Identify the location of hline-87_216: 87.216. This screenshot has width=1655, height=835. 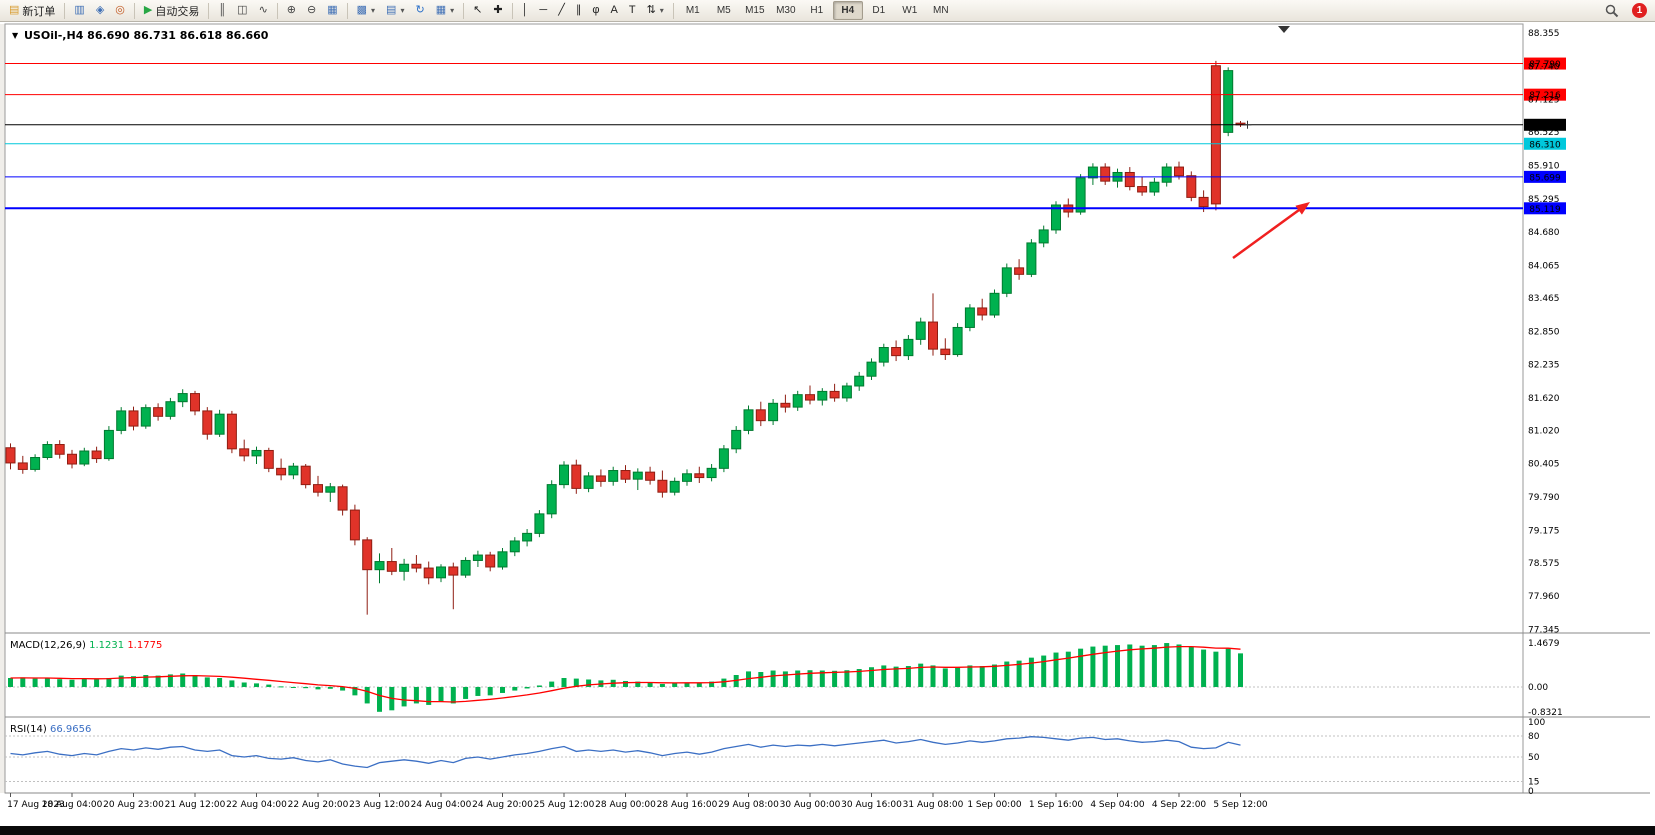
(785, 95).